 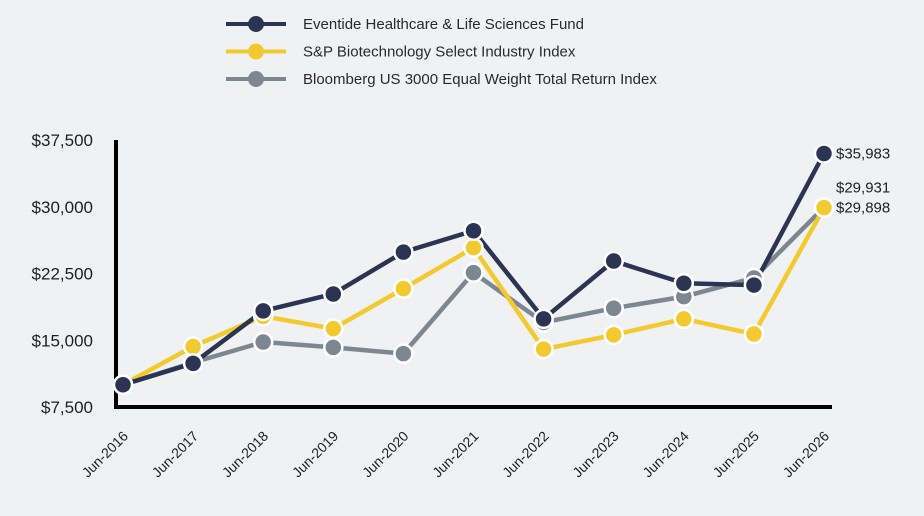 I want to click on x-tick-label-7: Jun-2023, so click(x=595, y=454).